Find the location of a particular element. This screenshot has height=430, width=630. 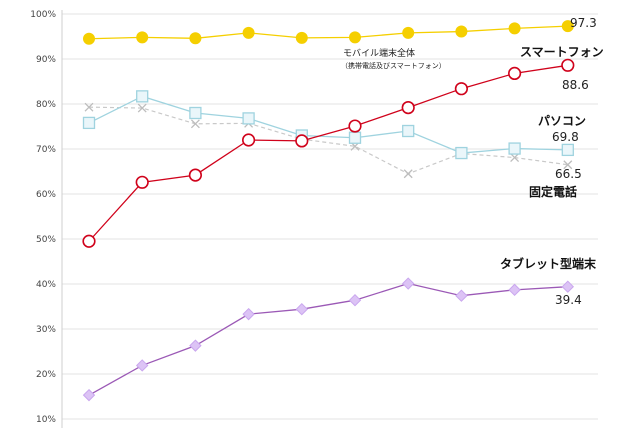

y-tick-label: 80% is located at coordinates (46, 105).